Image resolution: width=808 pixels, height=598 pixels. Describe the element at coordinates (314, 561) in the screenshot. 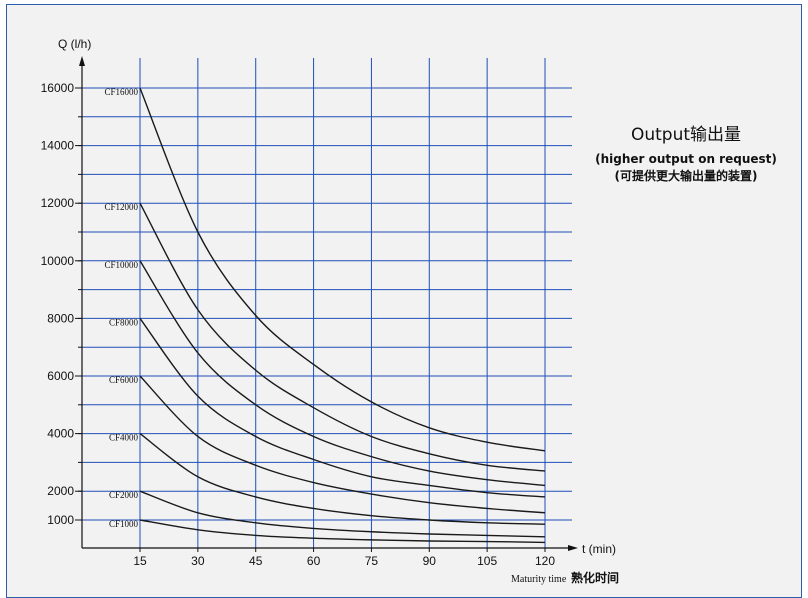

I see `x-tick-label: 60` at that location.